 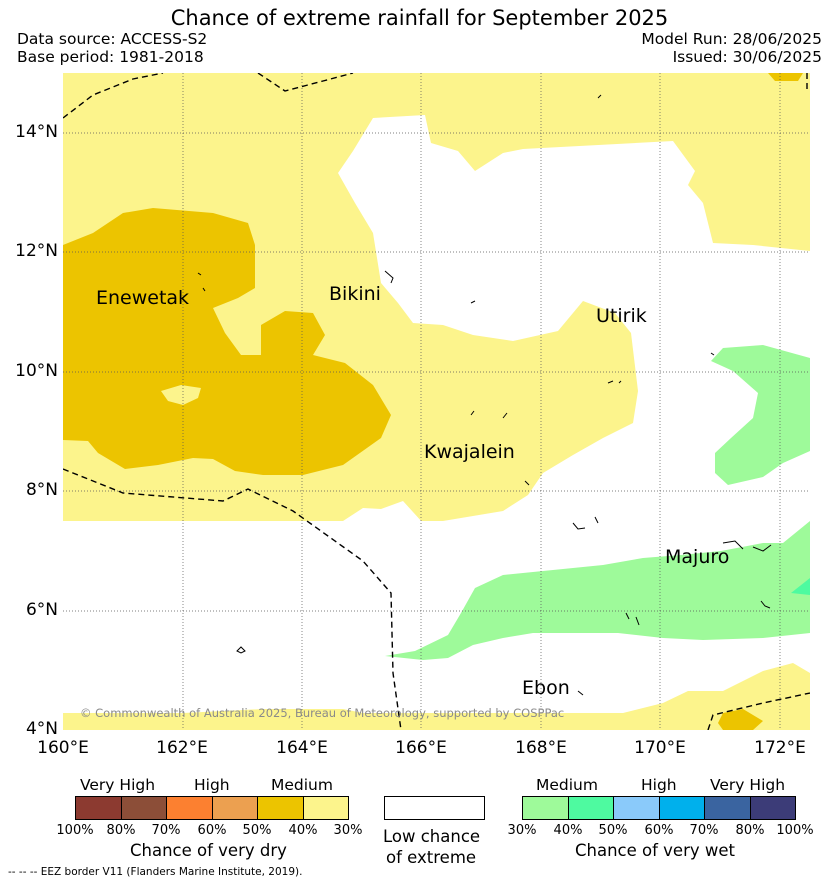 What do you see at coordinates (41, 490) in the screenshot?
I see `lat-label: 8°N` at bounding box center [41, 490].